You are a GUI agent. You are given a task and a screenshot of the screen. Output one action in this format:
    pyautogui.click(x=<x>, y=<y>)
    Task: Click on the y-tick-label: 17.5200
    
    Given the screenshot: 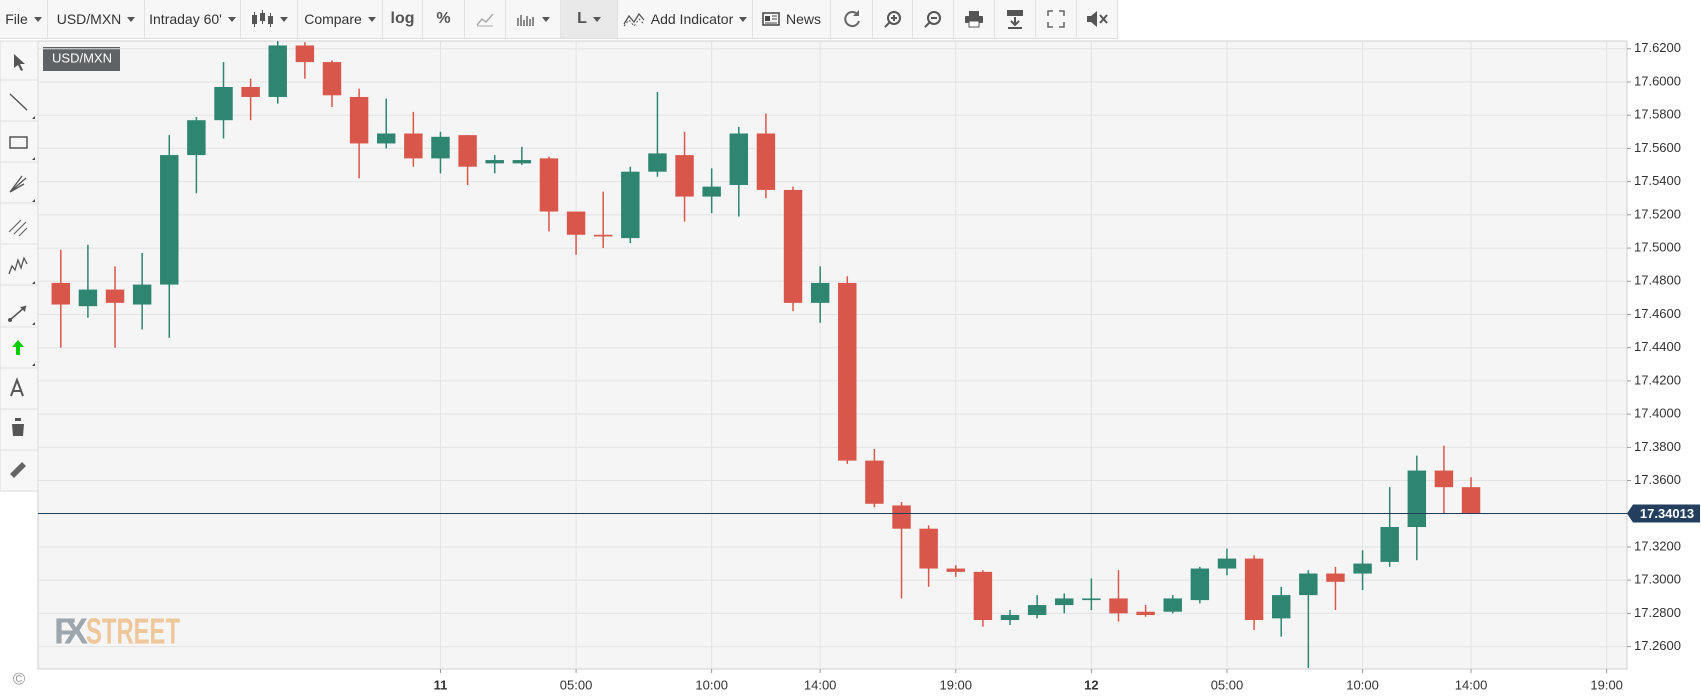 What is the action you would take?
    pyautogui.click(x=1657, y=213)
    